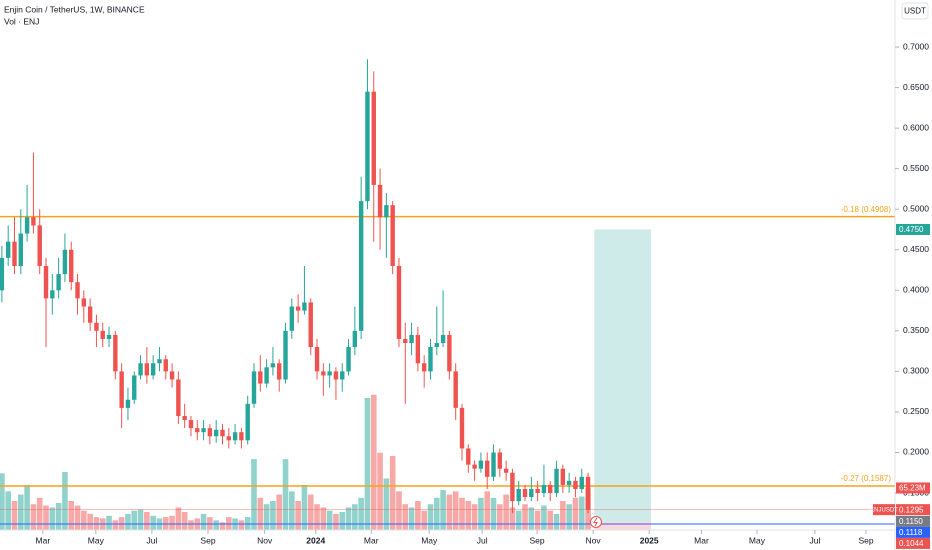 The width and height of the screenshot is (932, 550). I want to click on y-tick-label: 0.6500, so click(916, 87).